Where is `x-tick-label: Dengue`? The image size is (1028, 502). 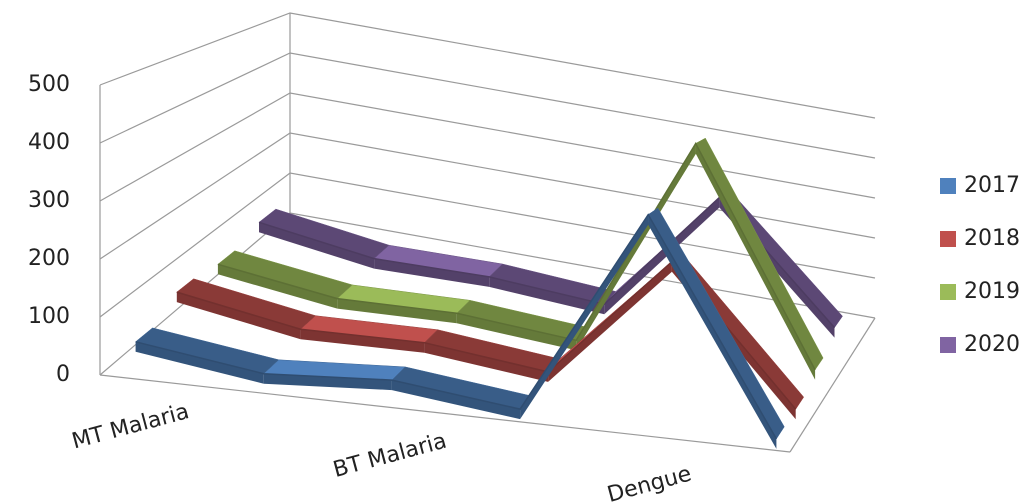 x-tick-label: Dengue is located at coordinates (649, 482).